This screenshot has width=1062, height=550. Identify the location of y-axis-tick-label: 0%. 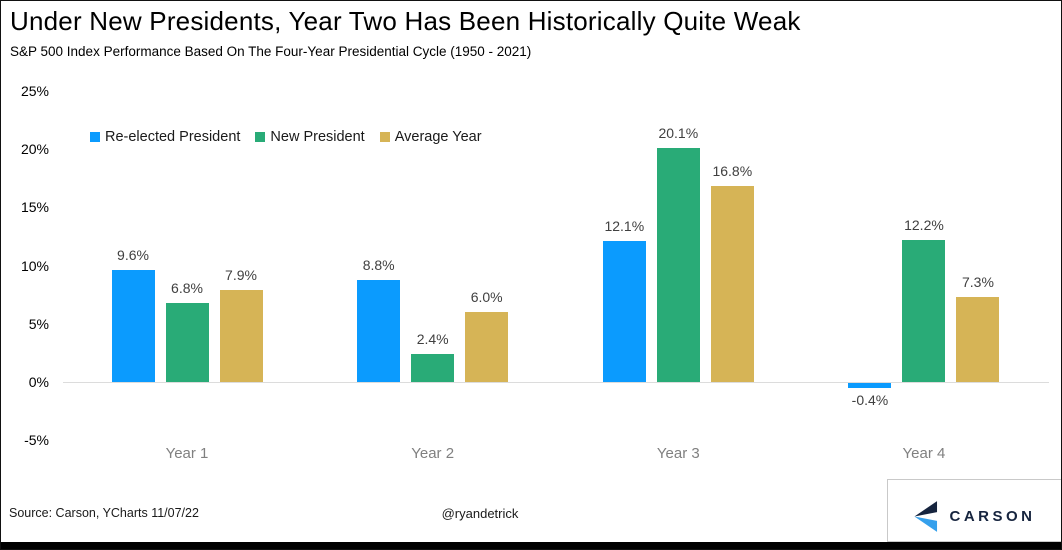
(38, 382).